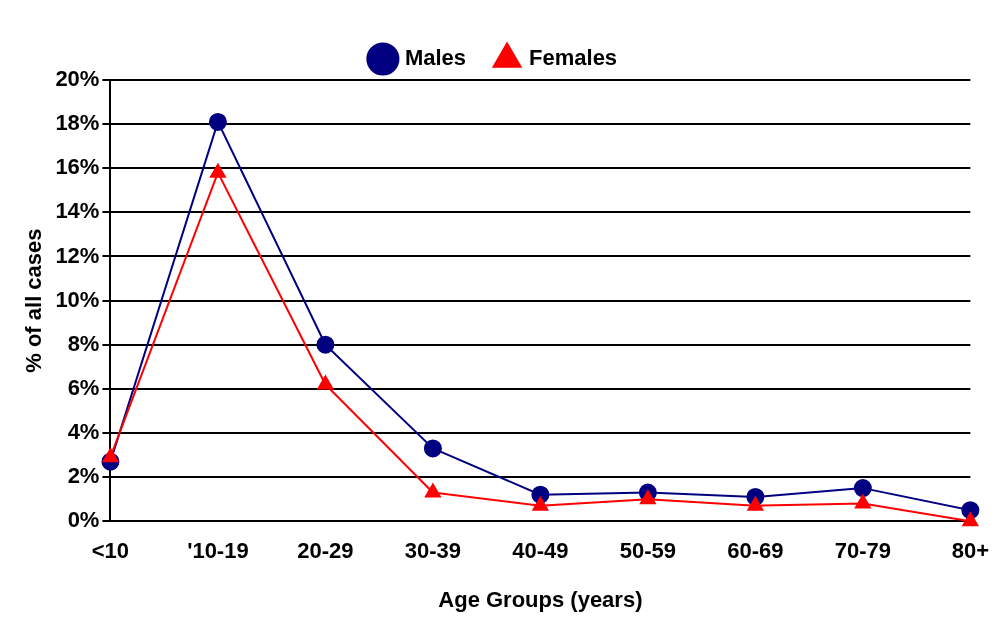  I want to click on x-tick-label: 60-69, so click(755, 551).